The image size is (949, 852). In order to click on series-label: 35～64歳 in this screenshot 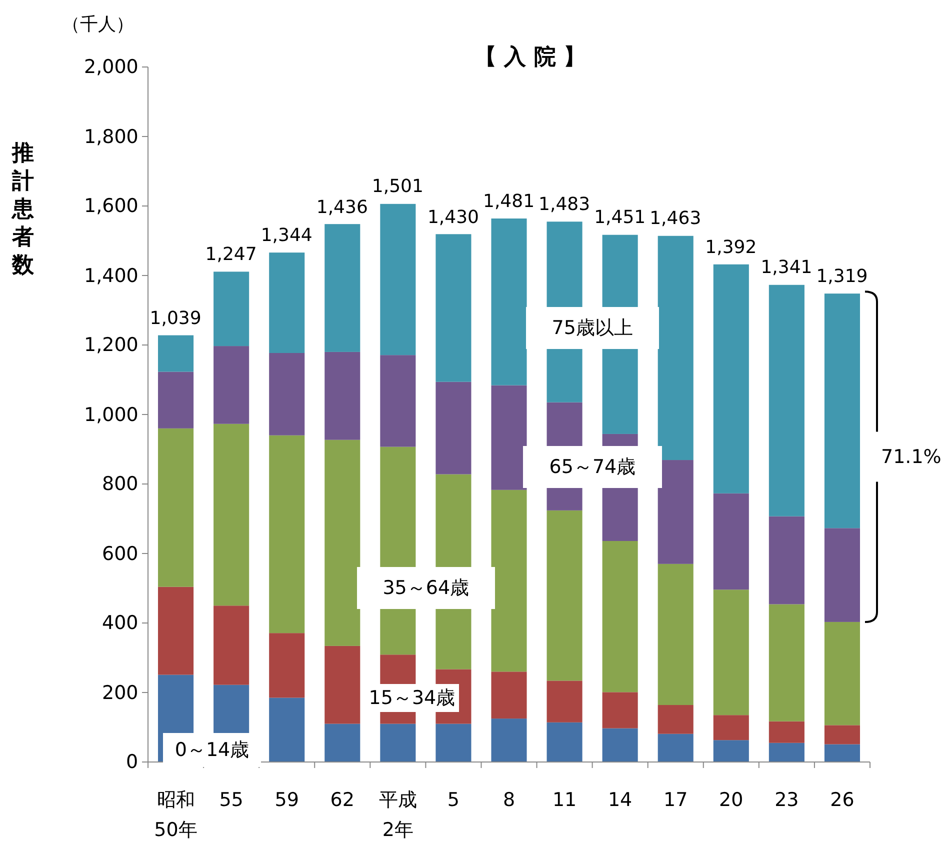, I will do `click(426, 588)`.